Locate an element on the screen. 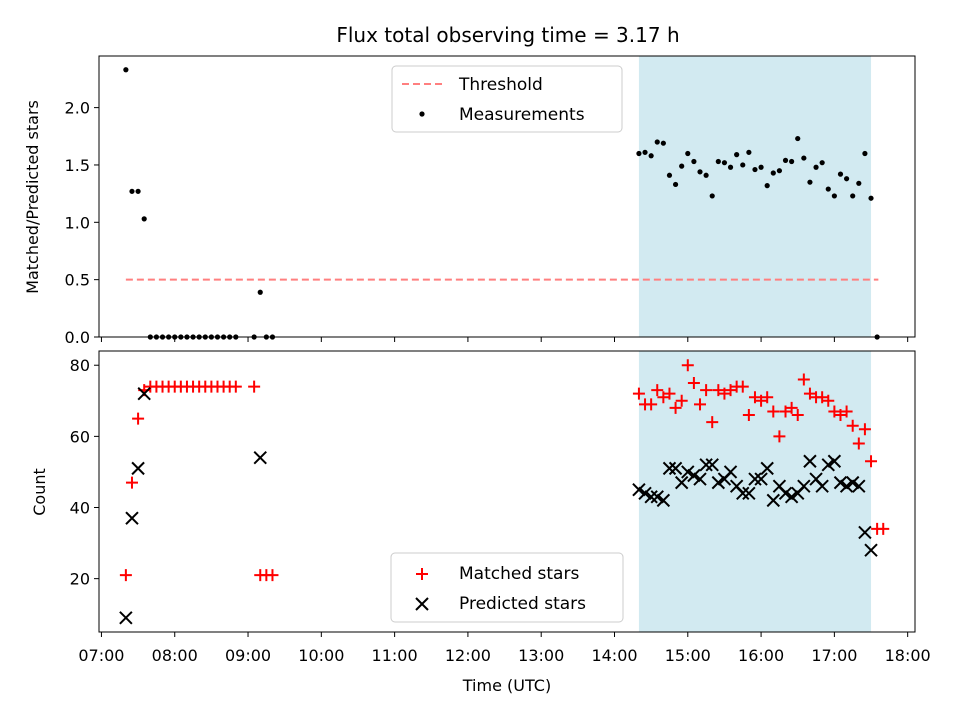 The image size is (960, 720). x-tick-label: 16:00 is located at coordinates (761, 655).